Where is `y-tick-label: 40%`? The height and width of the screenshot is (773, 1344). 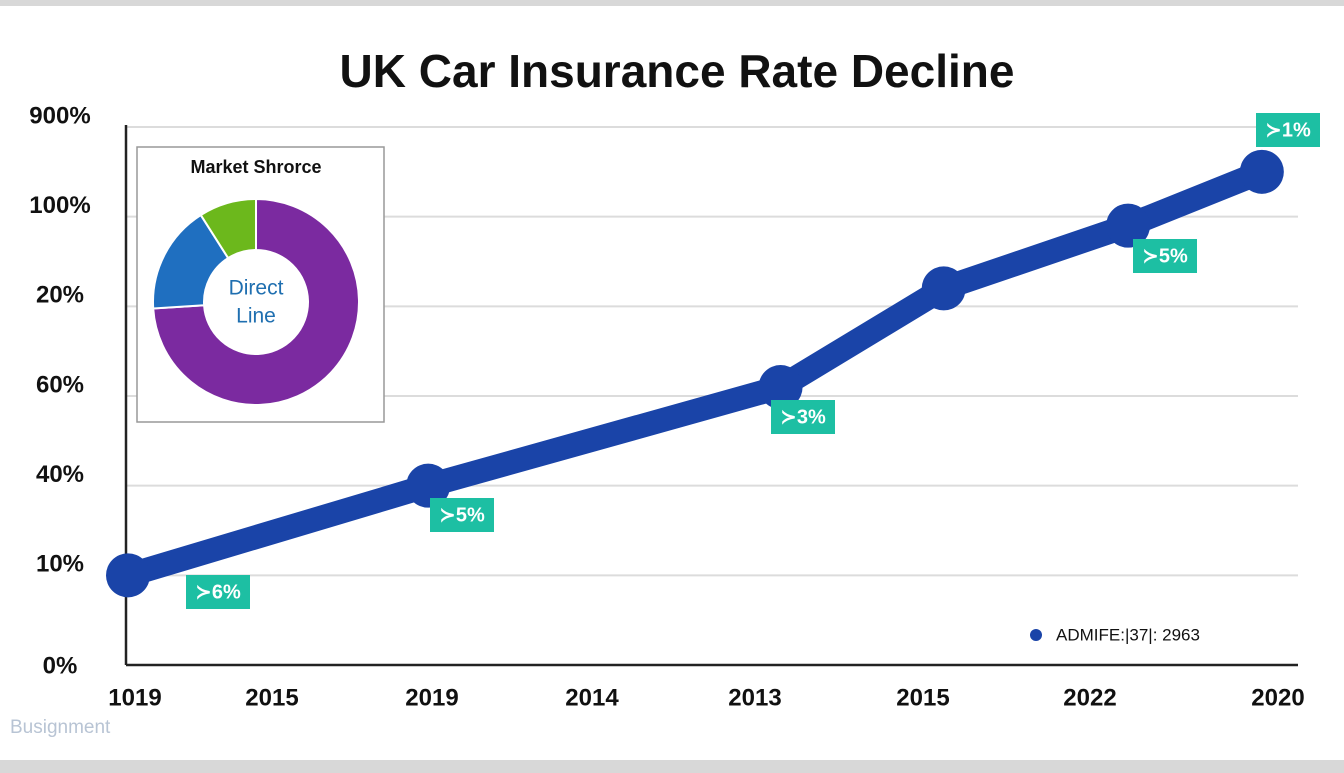
y-tick-label: 40% is located at coordinates (60, 474).